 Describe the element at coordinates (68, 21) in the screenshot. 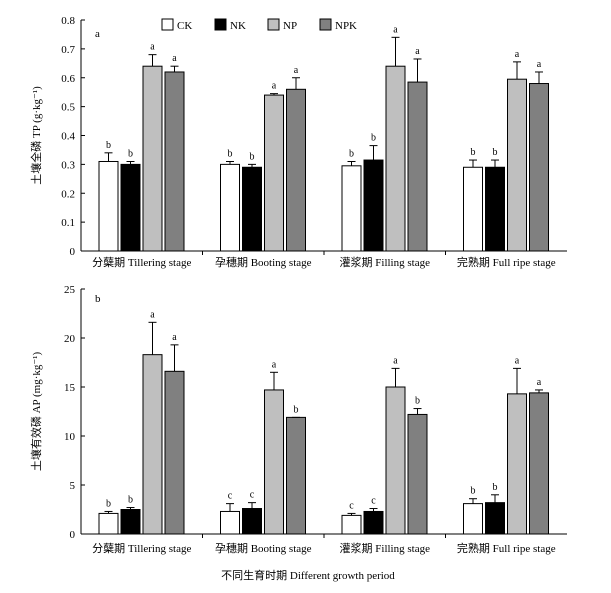

I see `y-tick-label: 0.8` at that location.